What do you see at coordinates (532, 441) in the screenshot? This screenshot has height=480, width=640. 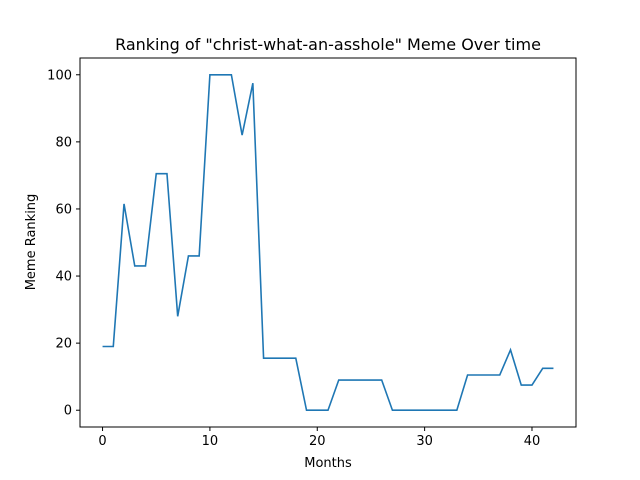 I see `x-tick-label: 40` at bounding box center [532, 441].